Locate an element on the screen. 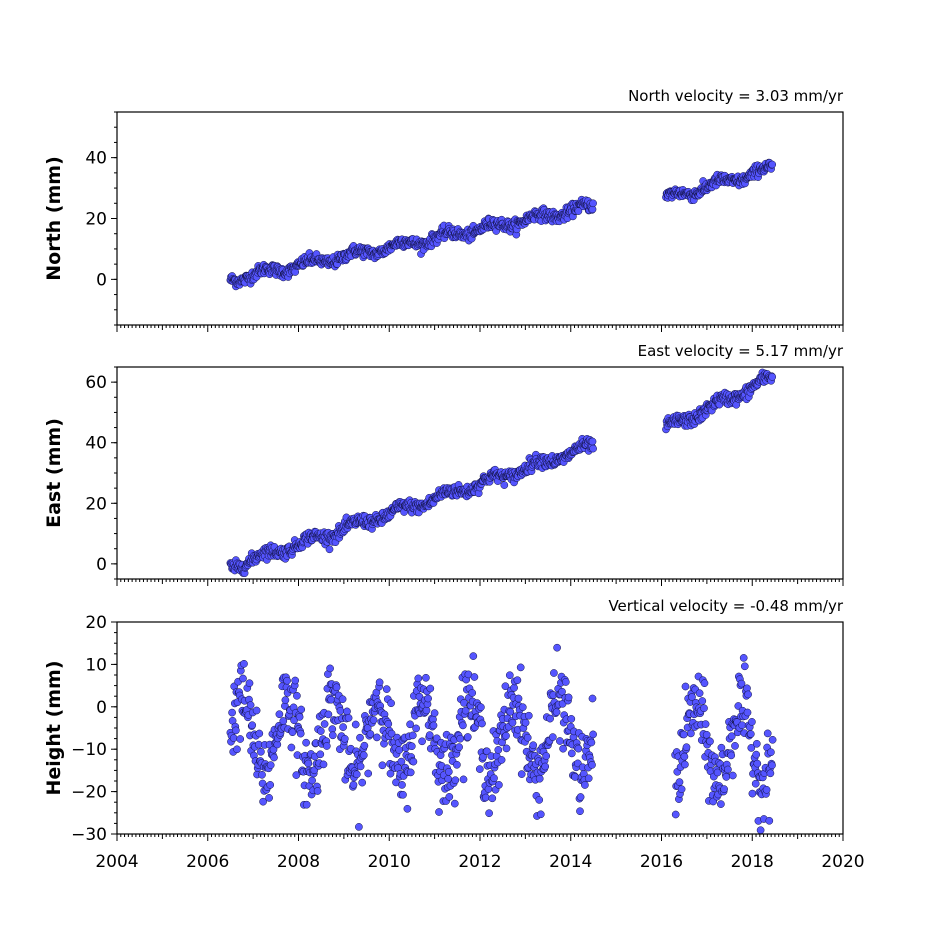 The height and width of the screenshot is (937, 937). north-y-tick-label: 0 is located at coordinates (101, 280).